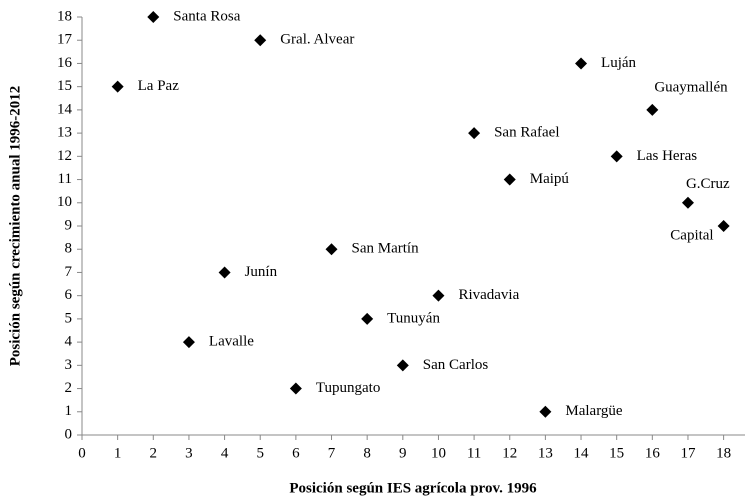 This screenshot has width=748, height=499. What do you see at coordinates (386, 249) in the screenshot?
I see `point-label: San Martín` at bounding box center [386, 249].